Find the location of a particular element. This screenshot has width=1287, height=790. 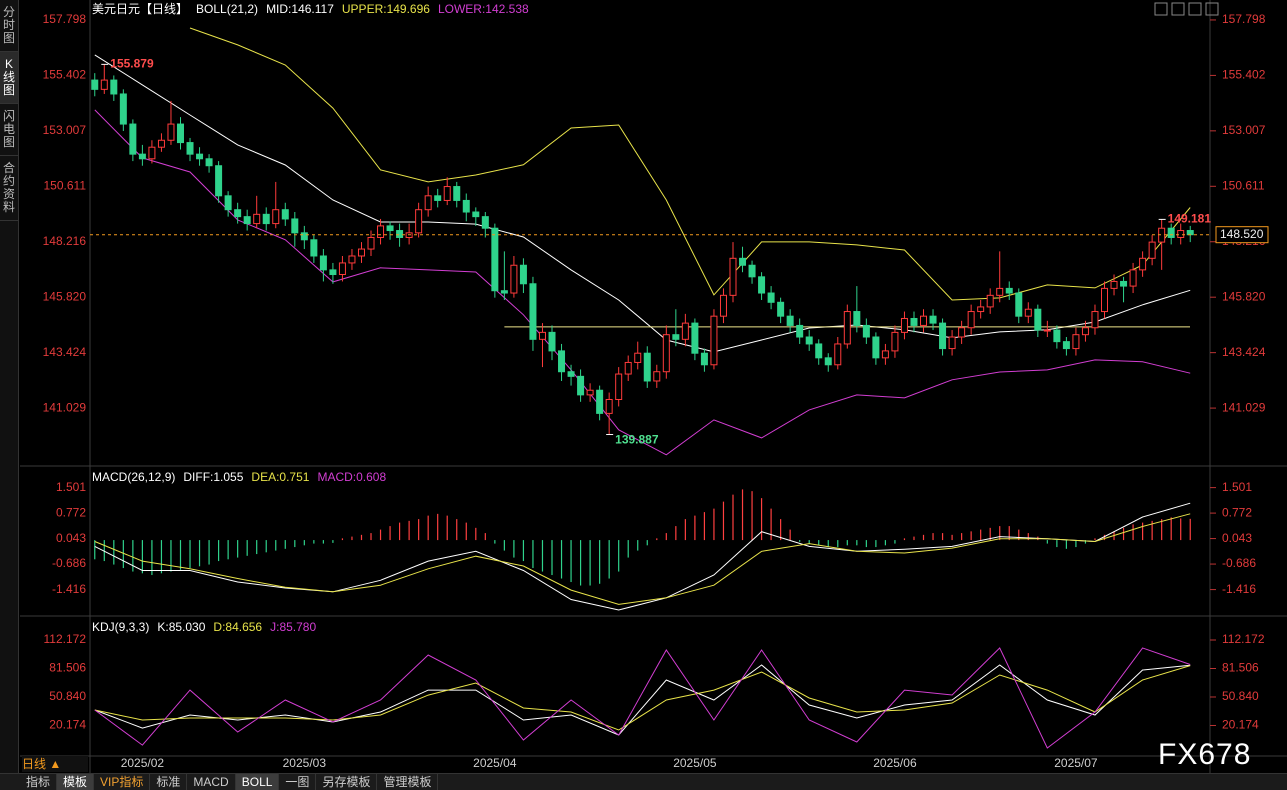

period-label: 日线 is located at coordinates (34, 764).